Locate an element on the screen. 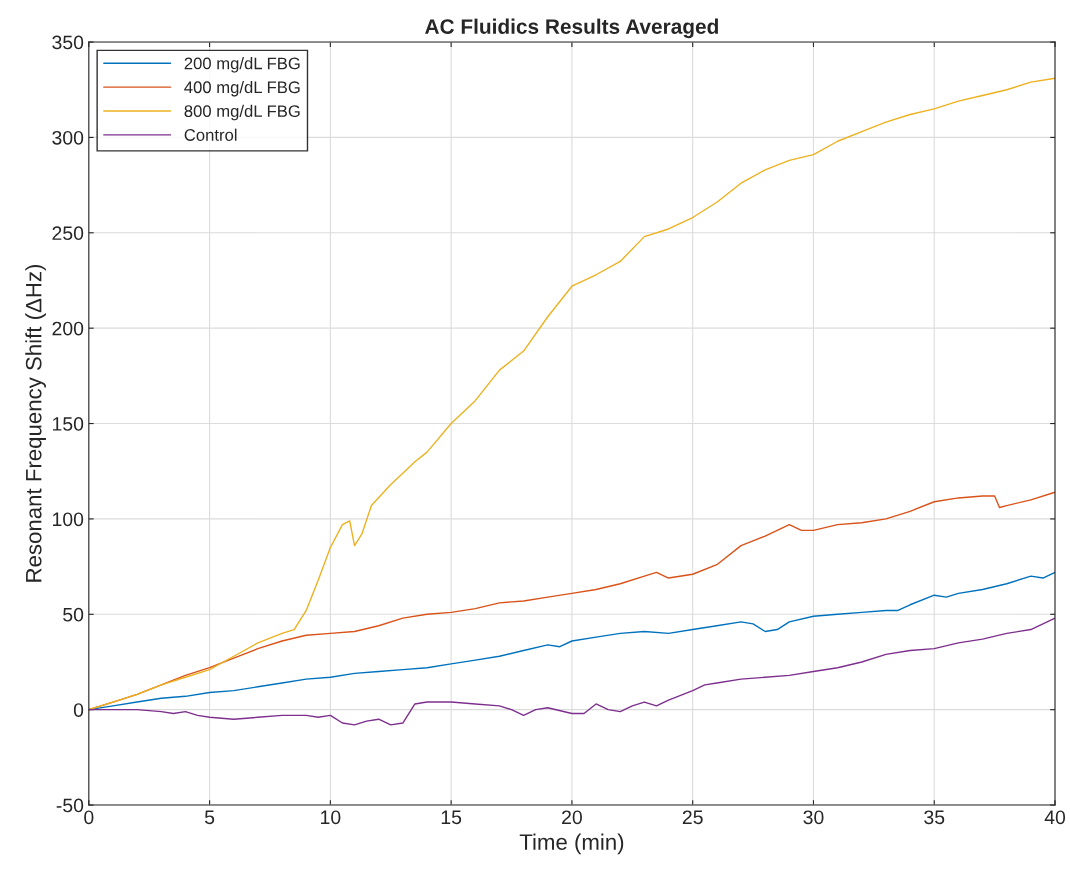 The image size is (1070, 876). y-tick-label: 200 is located at coordinates (68, 328).